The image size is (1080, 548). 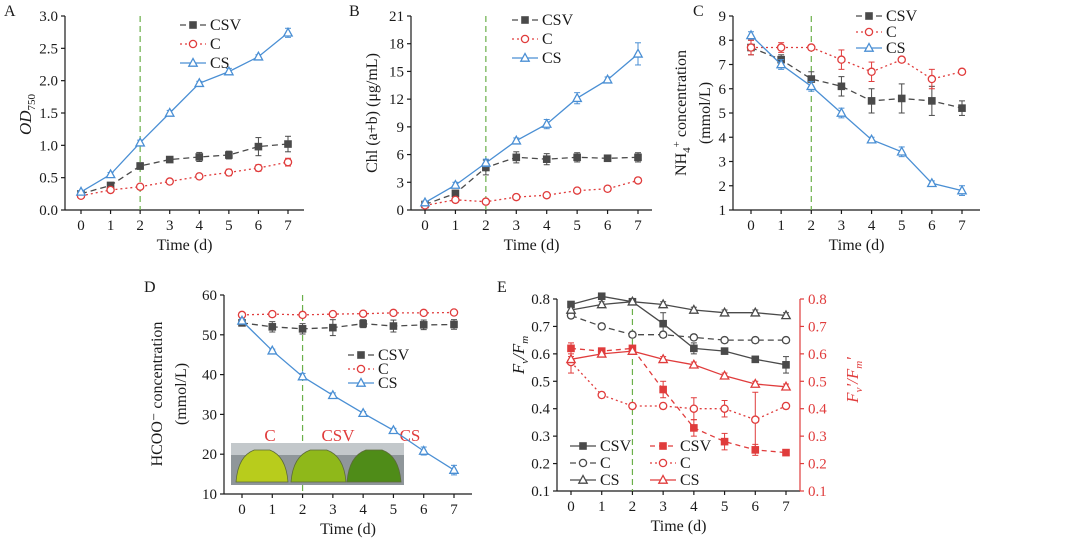 I want to click on y-tick-label: 0.0, so click(x=48, y=211).